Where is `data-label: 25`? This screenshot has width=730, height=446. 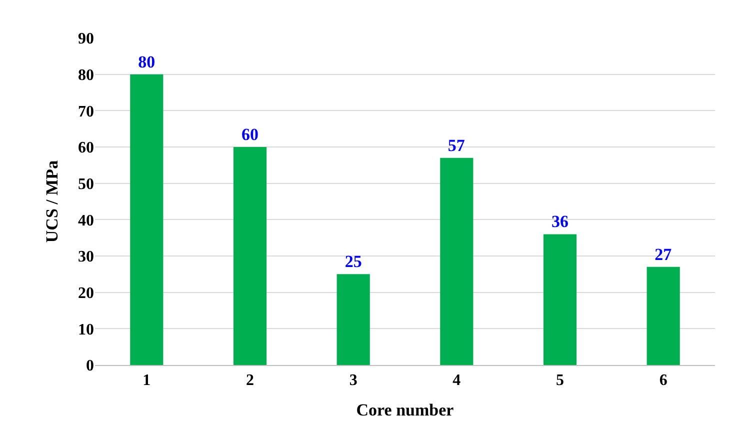 data-label: 25 is located at coordinates (353, 262).